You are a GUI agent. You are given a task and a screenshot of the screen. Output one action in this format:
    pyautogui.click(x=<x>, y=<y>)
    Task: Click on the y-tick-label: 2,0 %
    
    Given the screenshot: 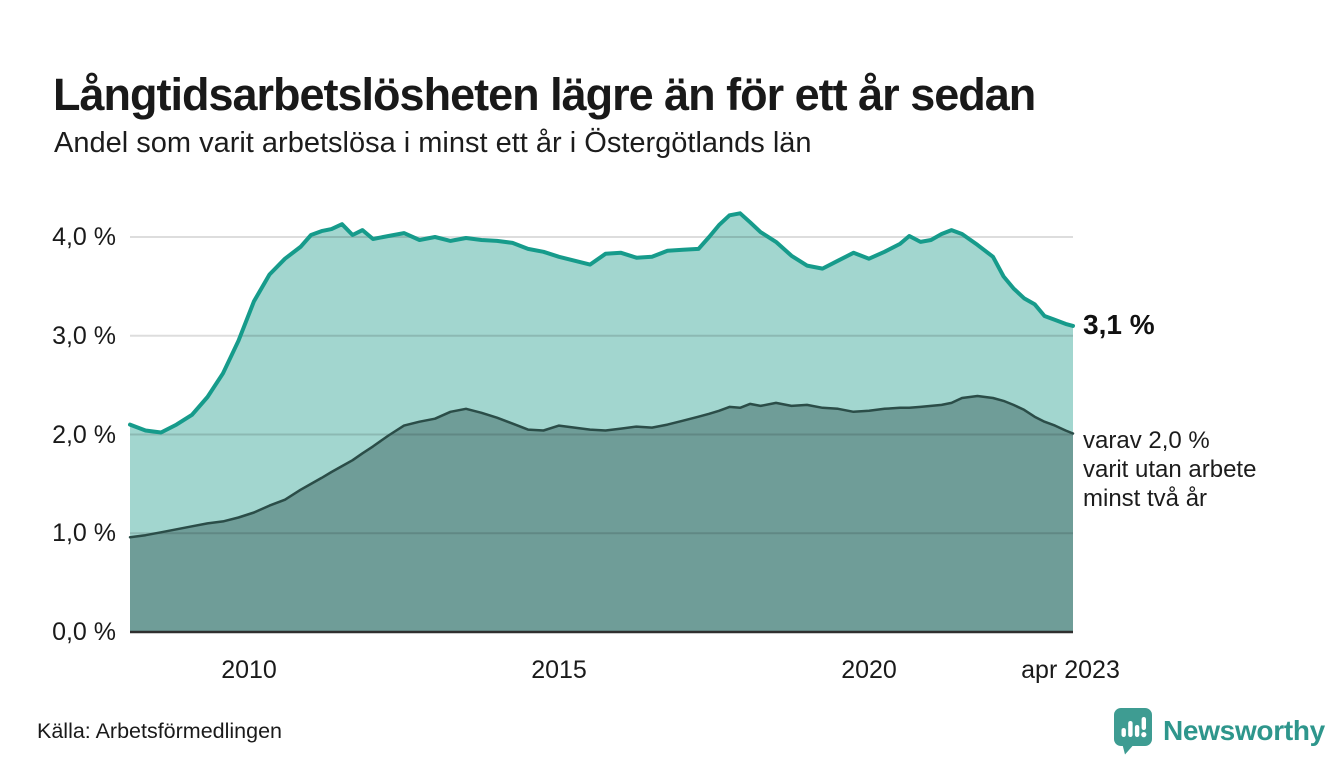 What is the action you would take?
    pyautogui.click(x=84, y=434)
    